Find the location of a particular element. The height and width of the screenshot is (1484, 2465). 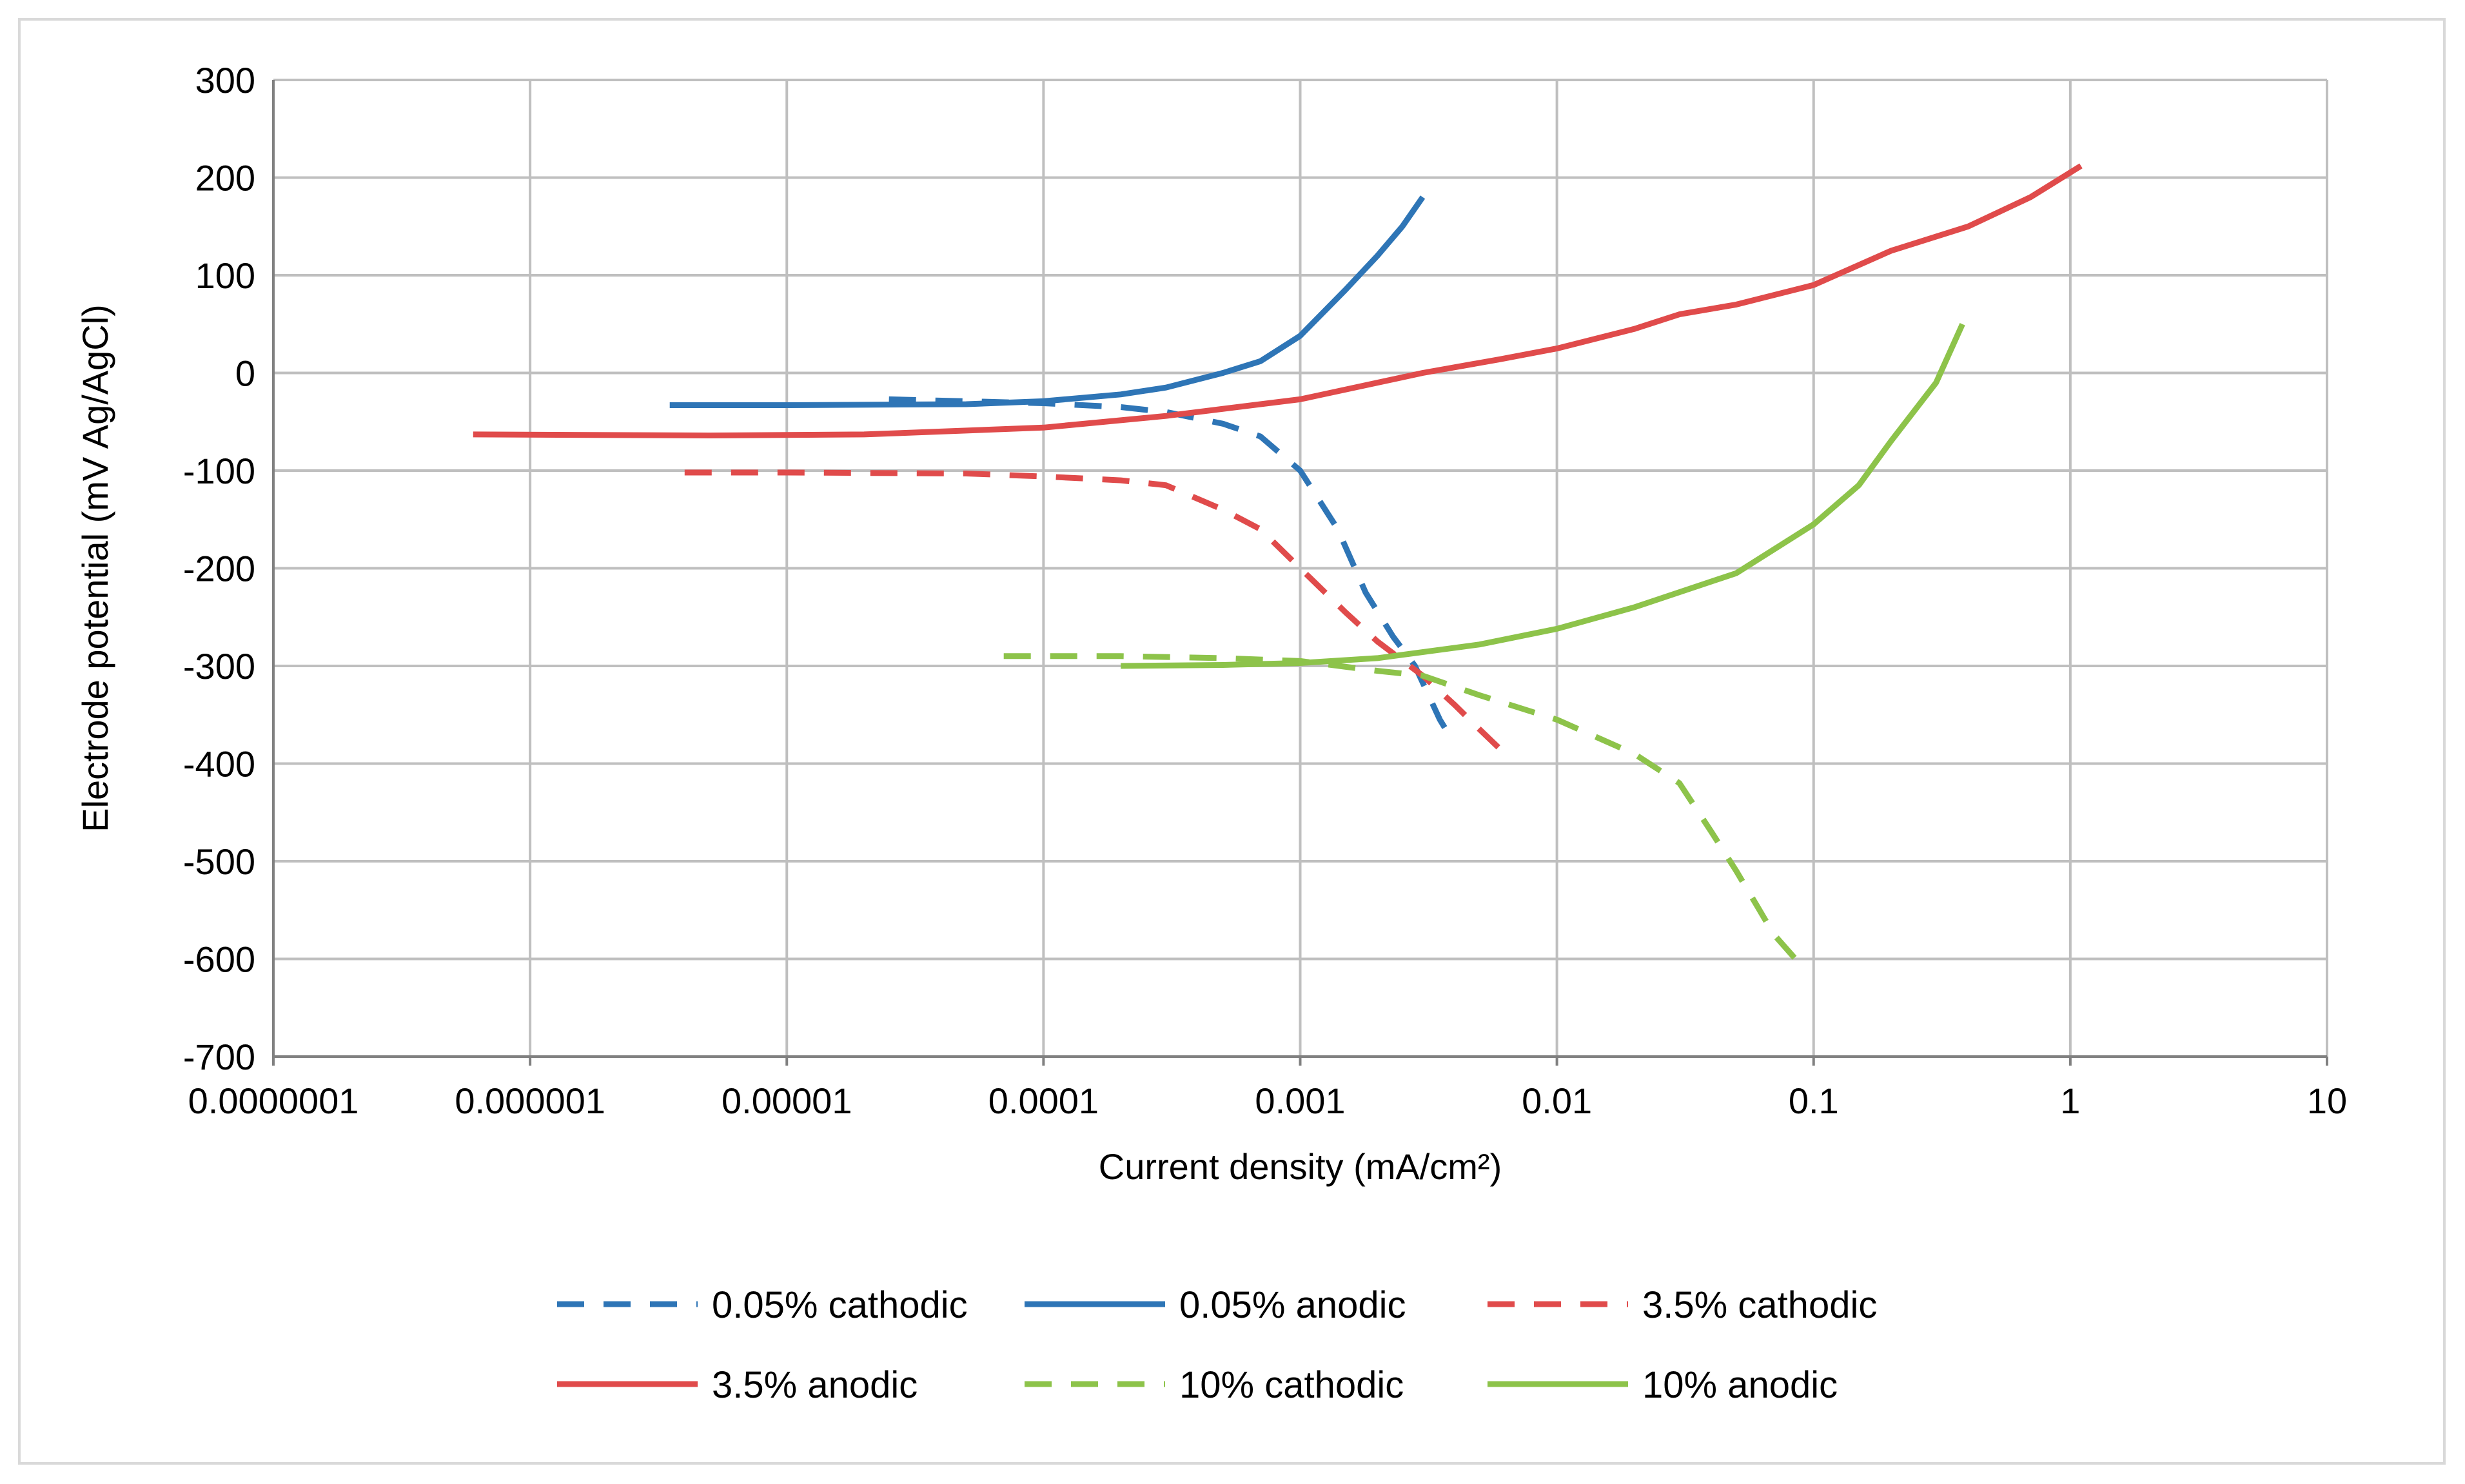

y-axis-title: Electrode potential (mV Ag/AgCl) is located at coordinates (95, 568).